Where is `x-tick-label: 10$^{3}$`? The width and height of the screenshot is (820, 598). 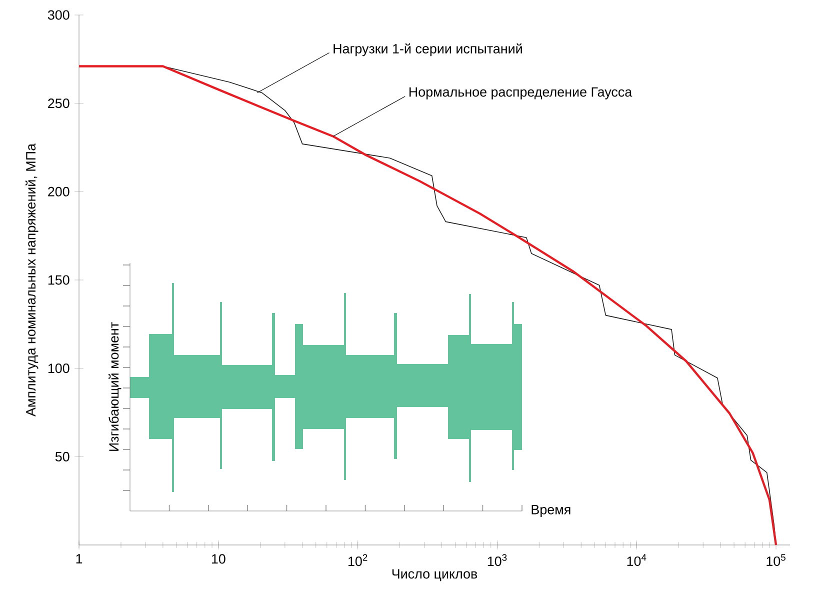 x-tick-label: 10$^{3}$ is located at coordinates (497, 560).